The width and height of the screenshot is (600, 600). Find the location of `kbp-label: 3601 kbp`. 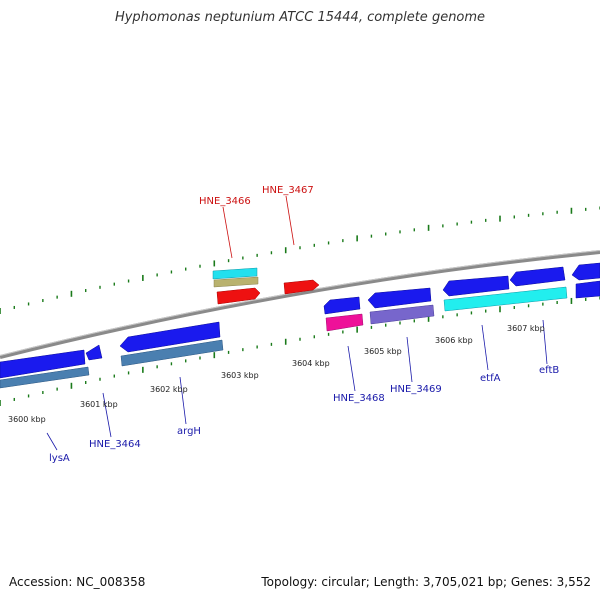

kbp-label: 3601 kbp is located at coordinates (99, 404).